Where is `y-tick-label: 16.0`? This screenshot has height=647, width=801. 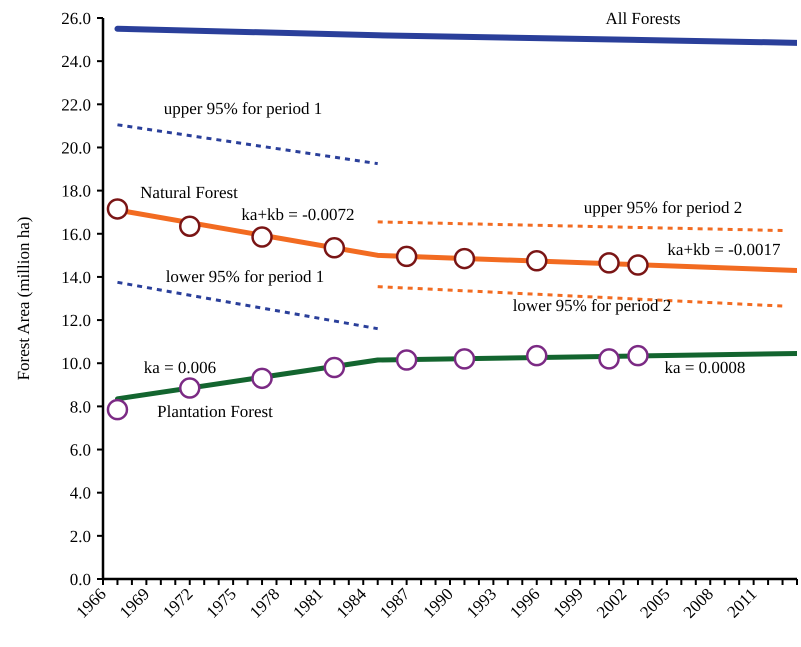
y-tick-label: 16.0 is located at coordinates (76, 234).